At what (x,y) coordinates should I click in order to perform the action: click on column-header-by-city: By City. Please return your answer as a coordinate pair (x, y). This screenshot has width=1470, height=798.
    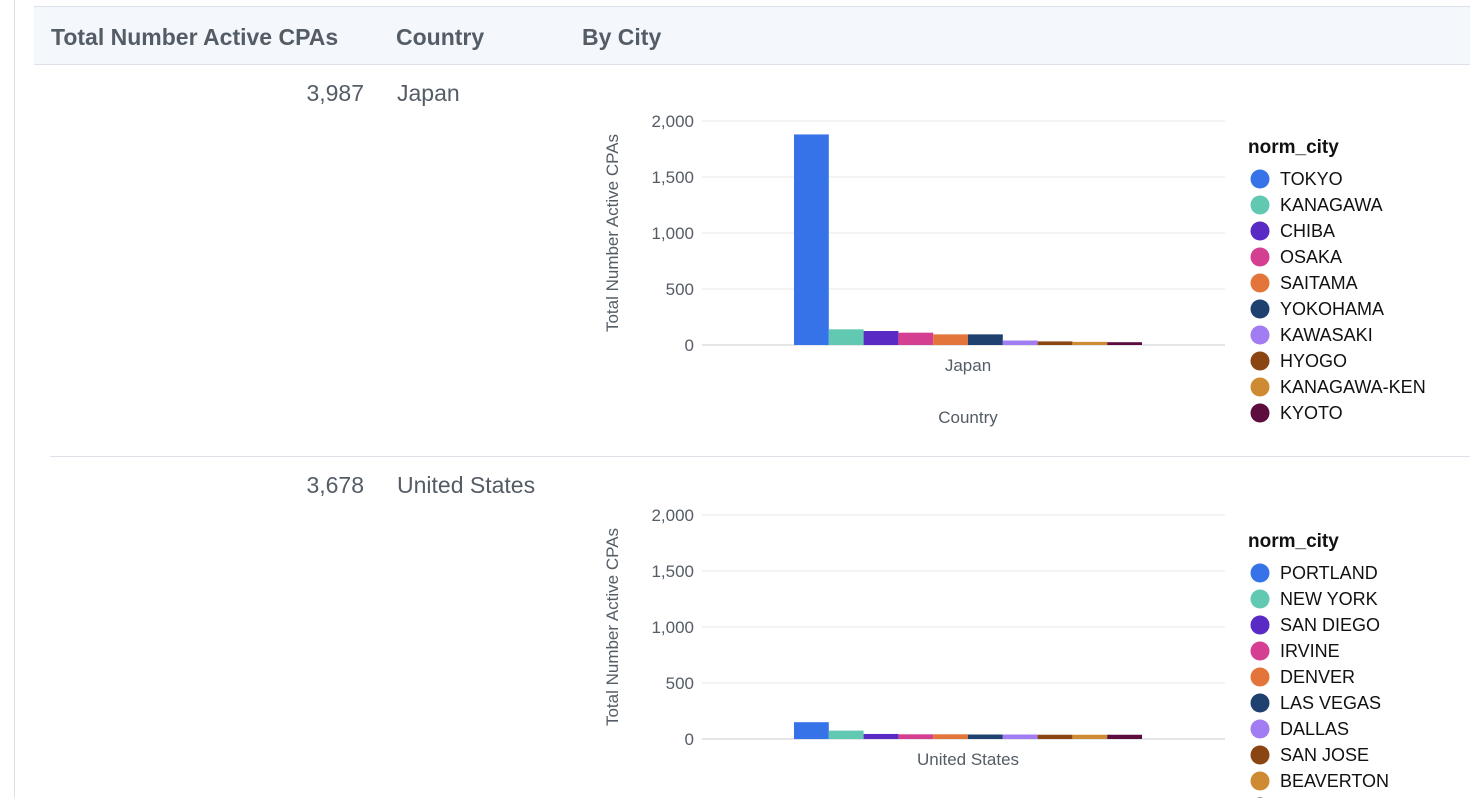
    Looking at the image, I should click on (622, 37).